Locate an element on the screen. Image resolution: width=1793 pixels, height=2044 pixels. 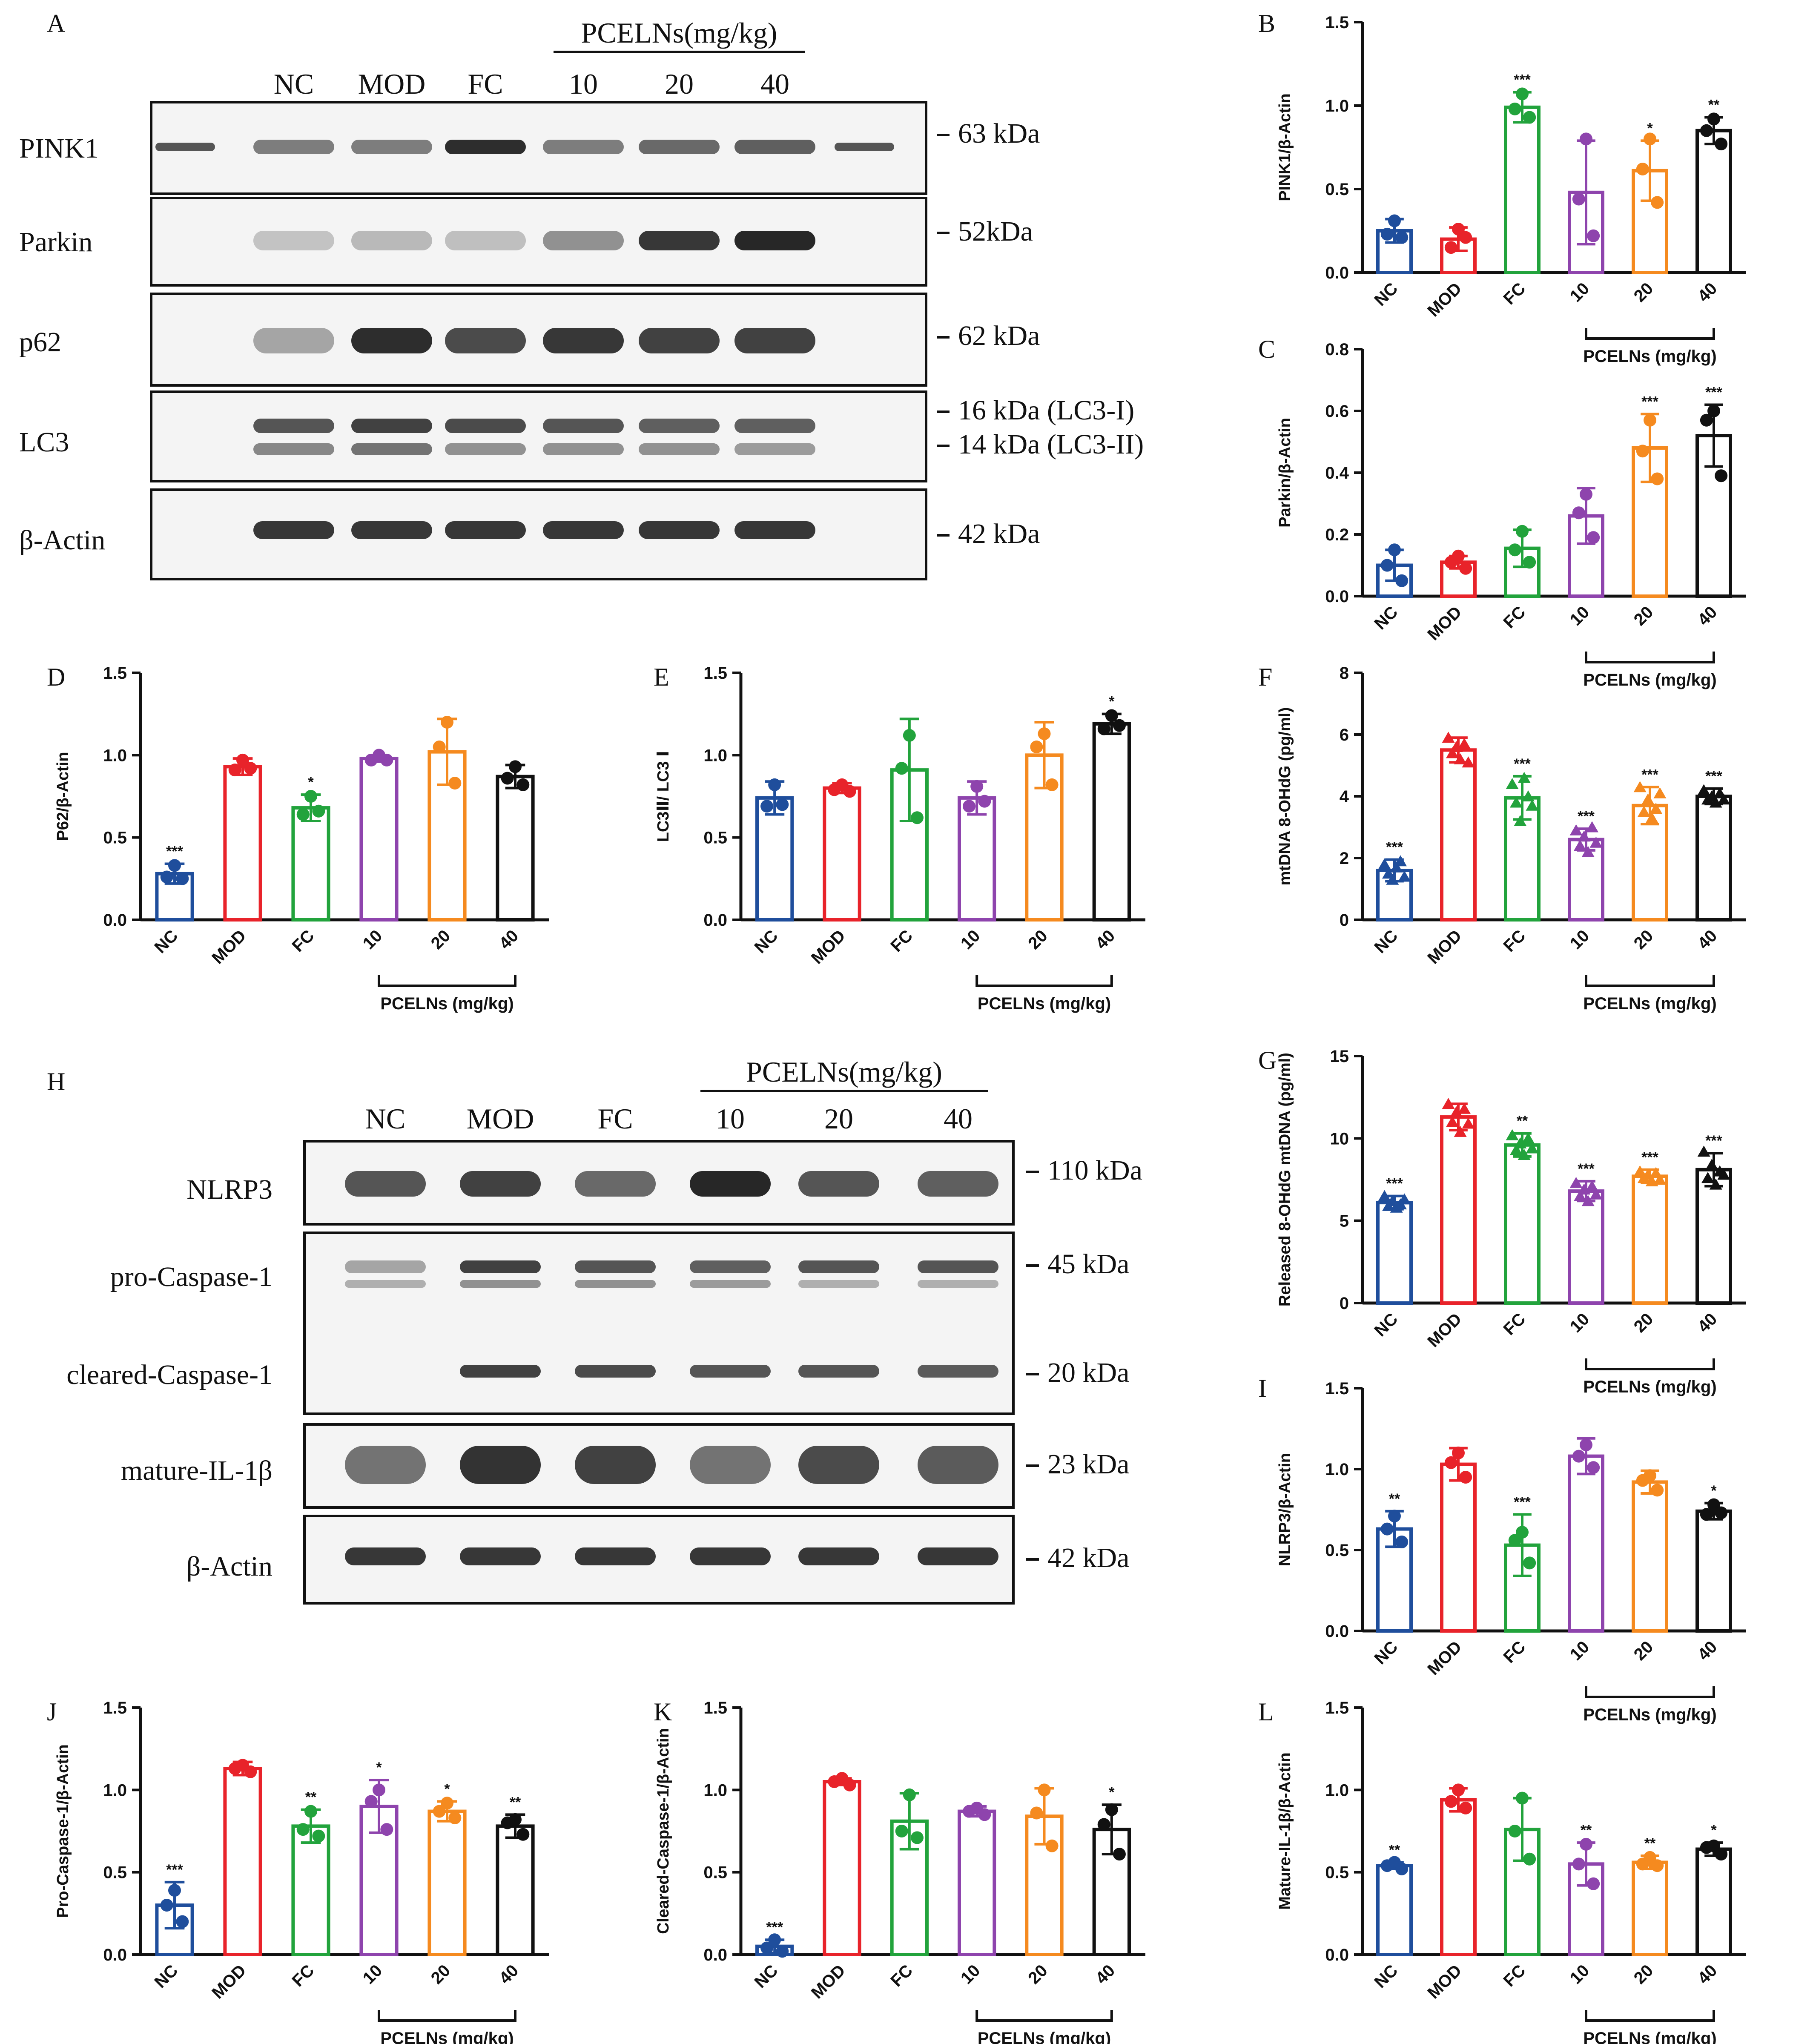
y-tick-label: 1.0 is located at coordinates (1337, 1790).